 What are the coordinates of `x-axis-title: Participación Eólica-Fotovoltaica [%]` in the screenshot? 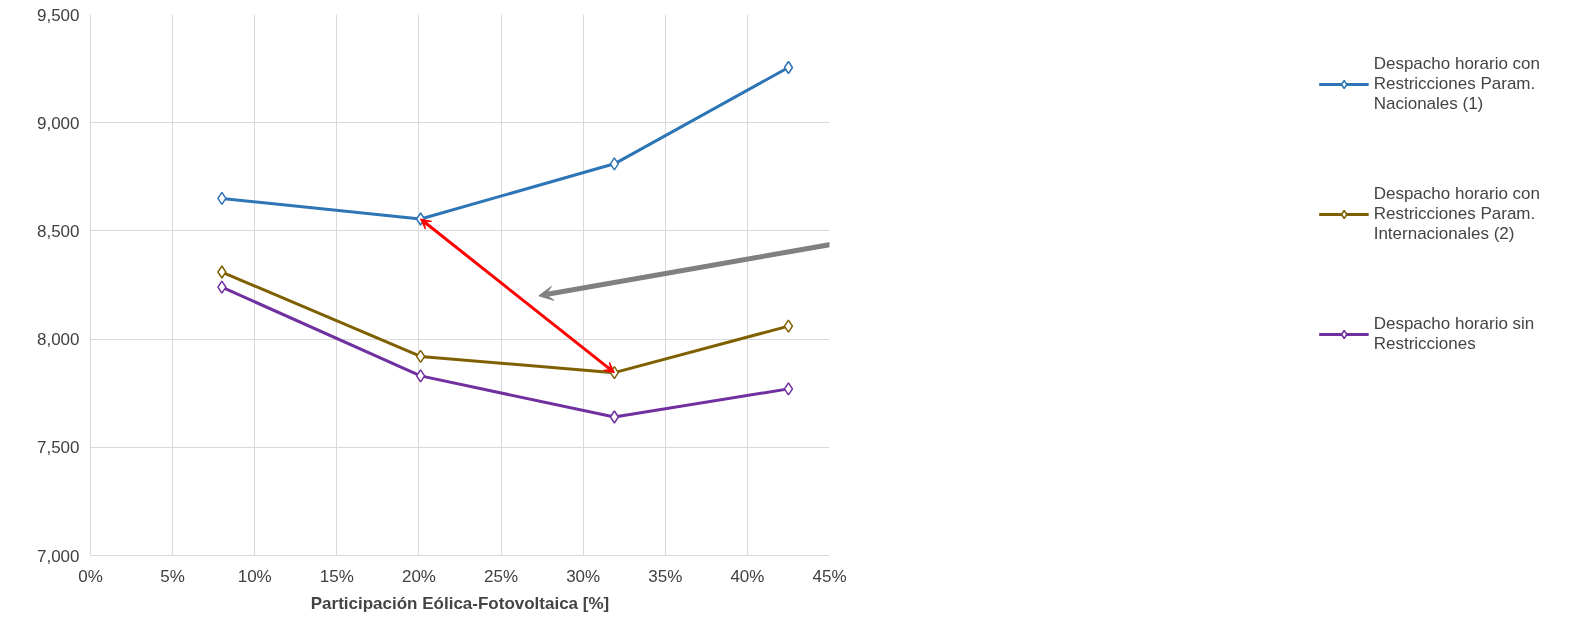 It's located at (460, 603).